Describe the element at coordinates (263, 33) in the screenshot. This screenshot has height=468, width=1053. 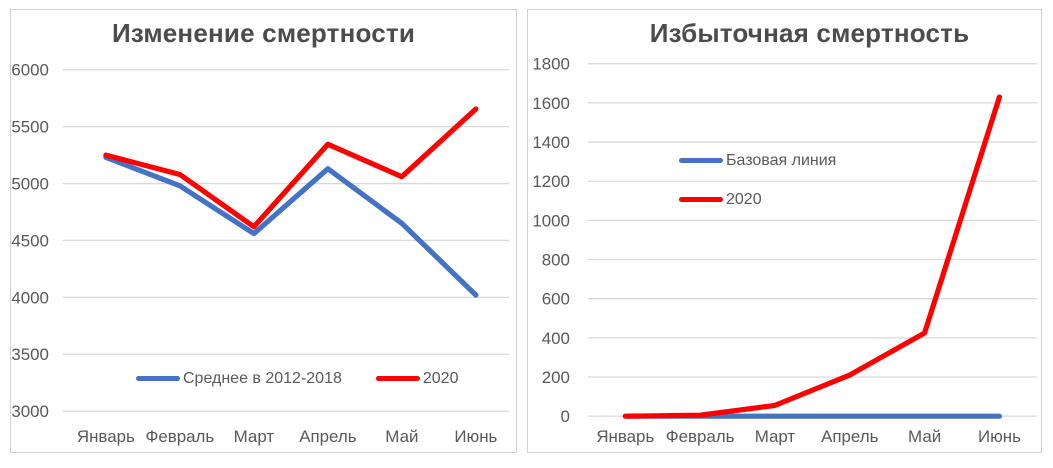
I see `chart-title: Изменение смертности` at that location.